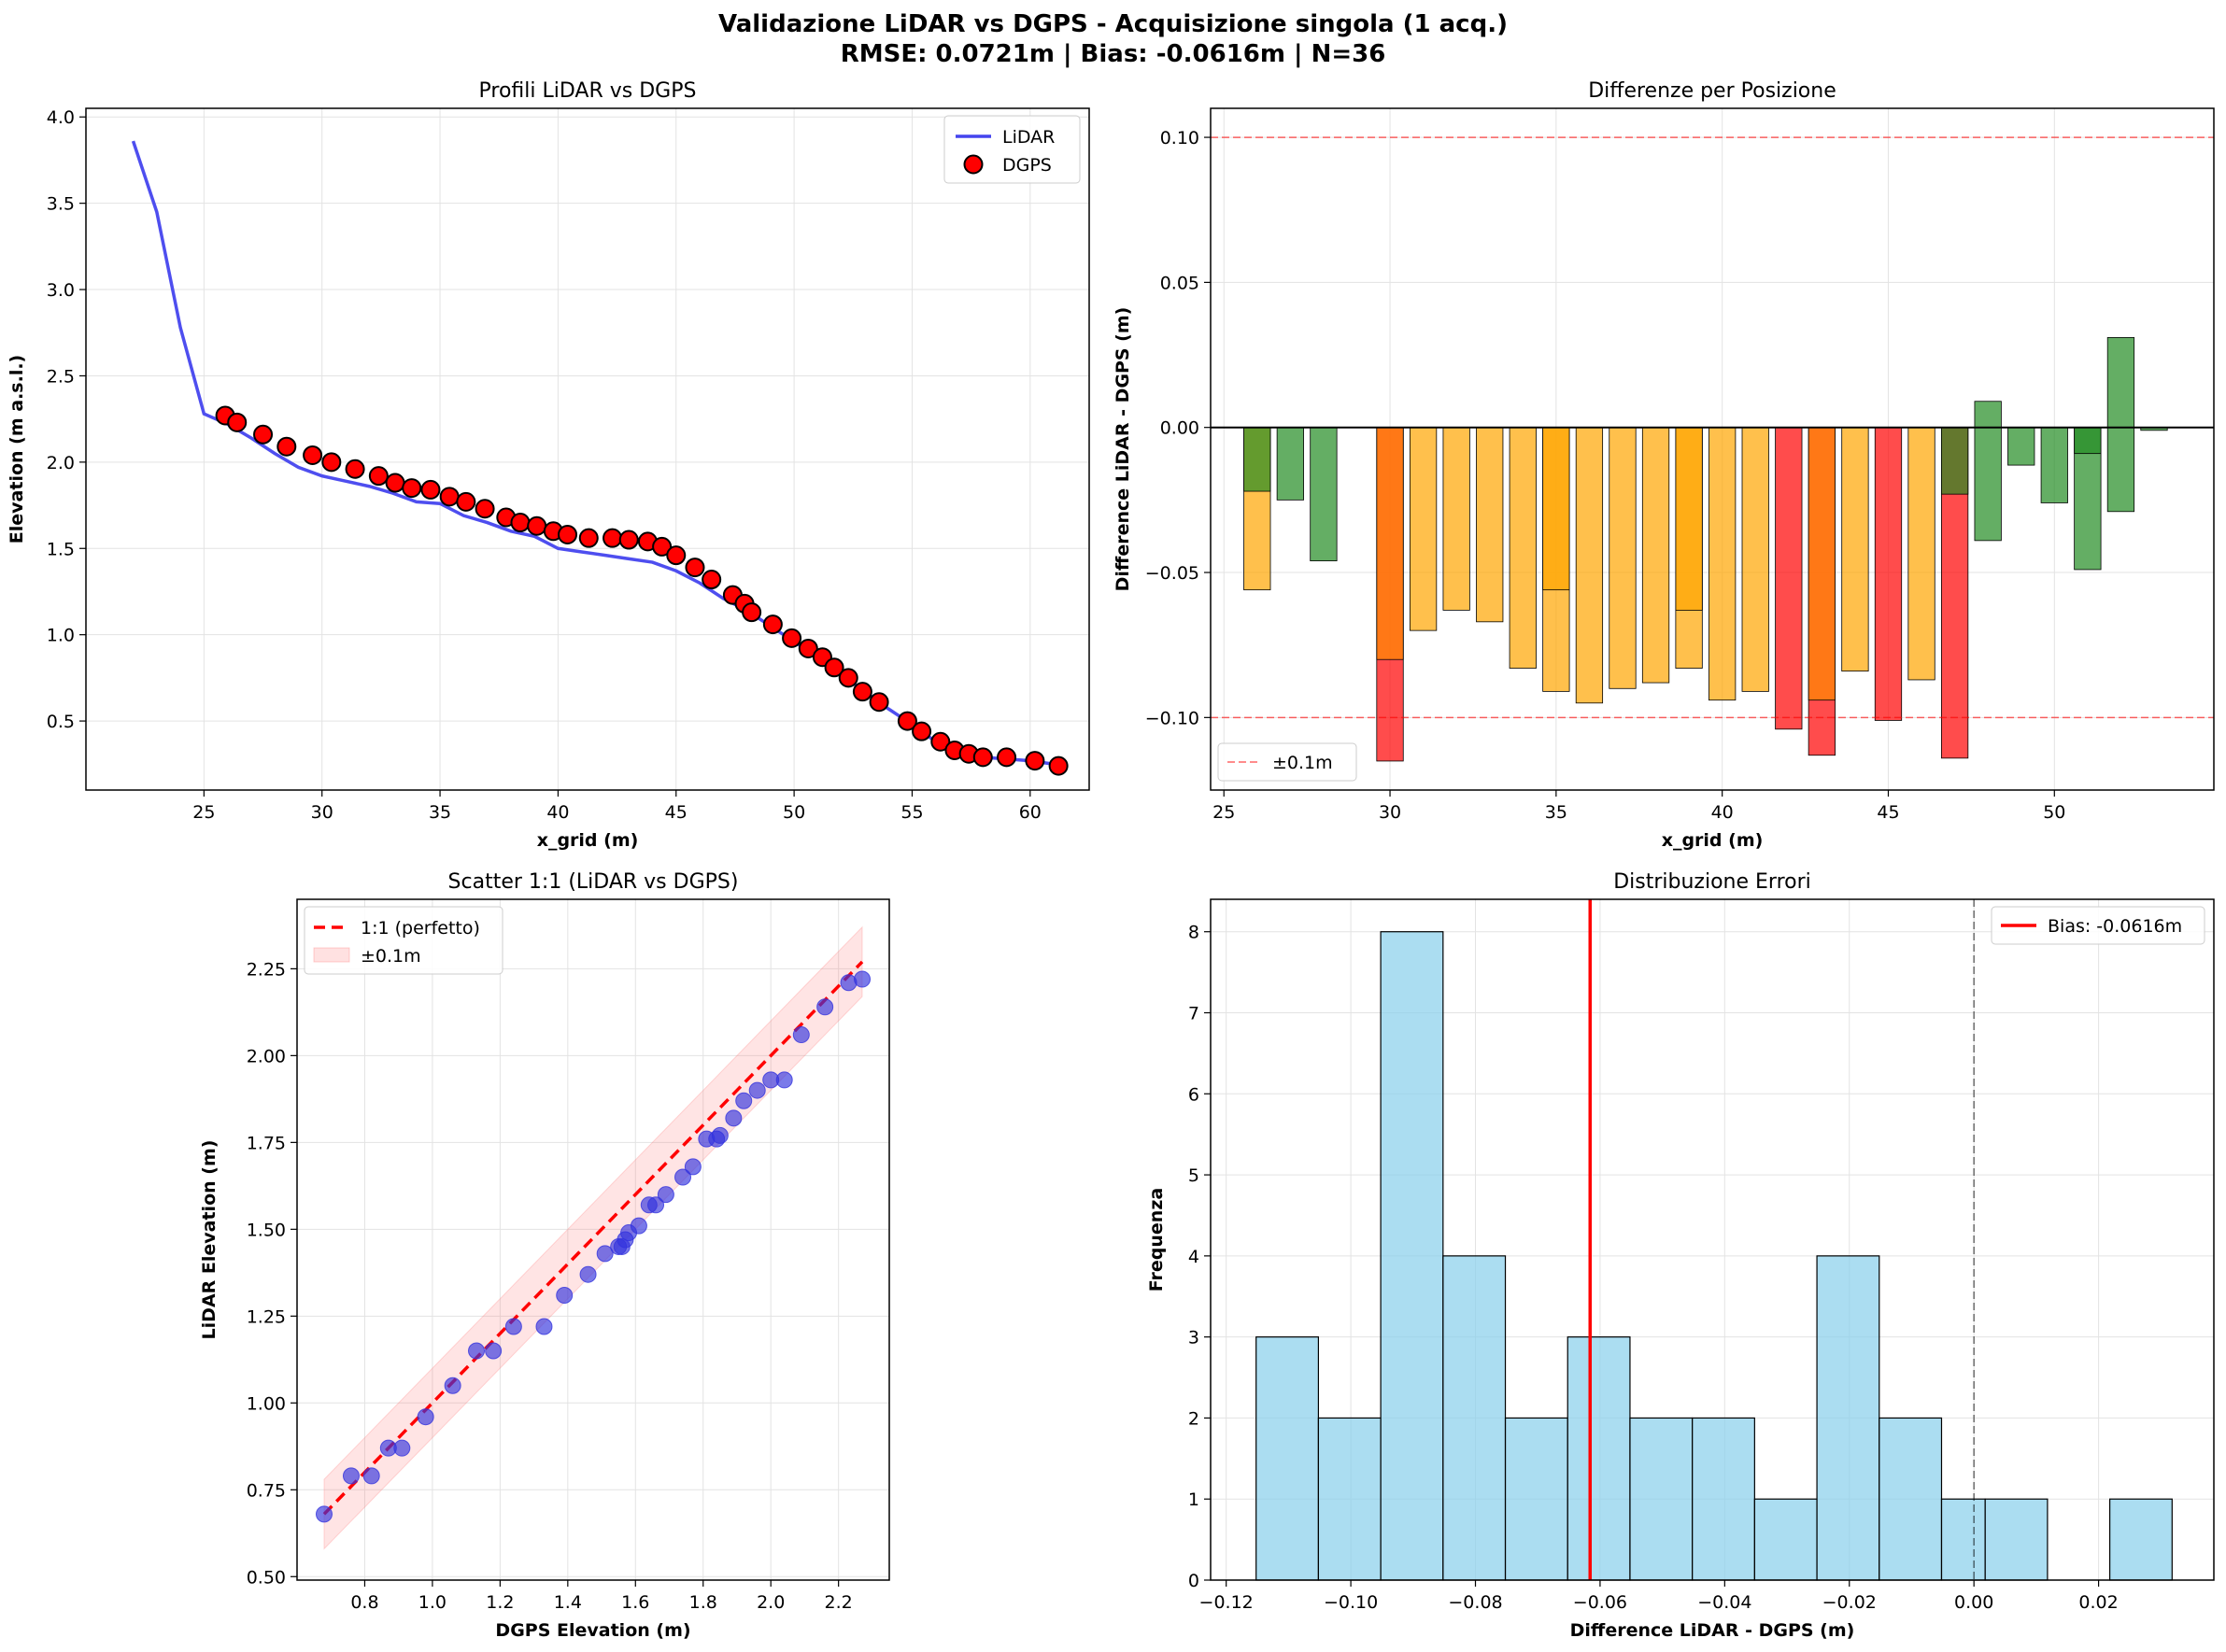 Image resolution: width=2226 pixels, height=1652 pixels. Describe the element at coordinates (1027, 165) in the screenshot. I see `legend-dgps-label: DGPS` at that location.